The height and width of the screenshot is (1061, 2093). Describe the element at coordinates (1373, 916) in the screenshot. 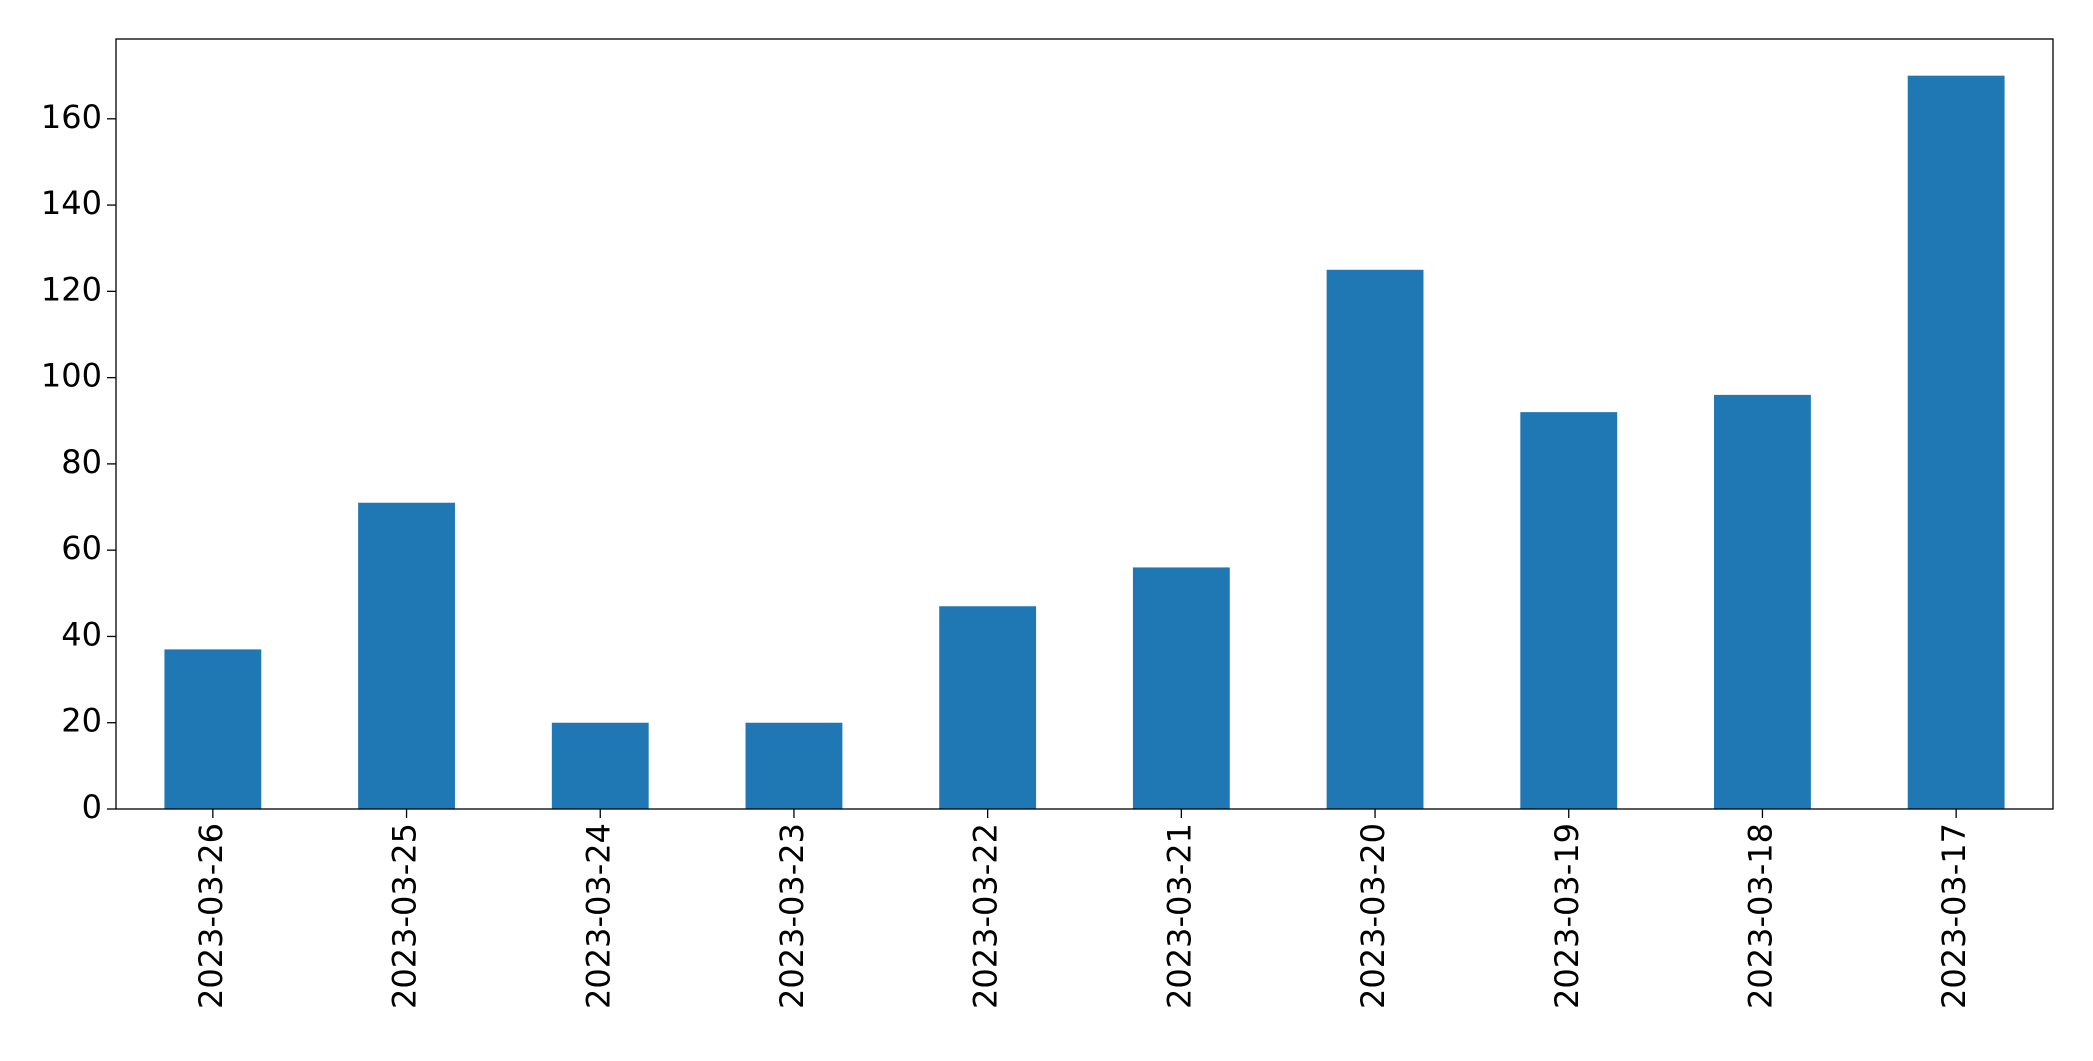

I see `x-tick-label: 2023-03-20` at that location.